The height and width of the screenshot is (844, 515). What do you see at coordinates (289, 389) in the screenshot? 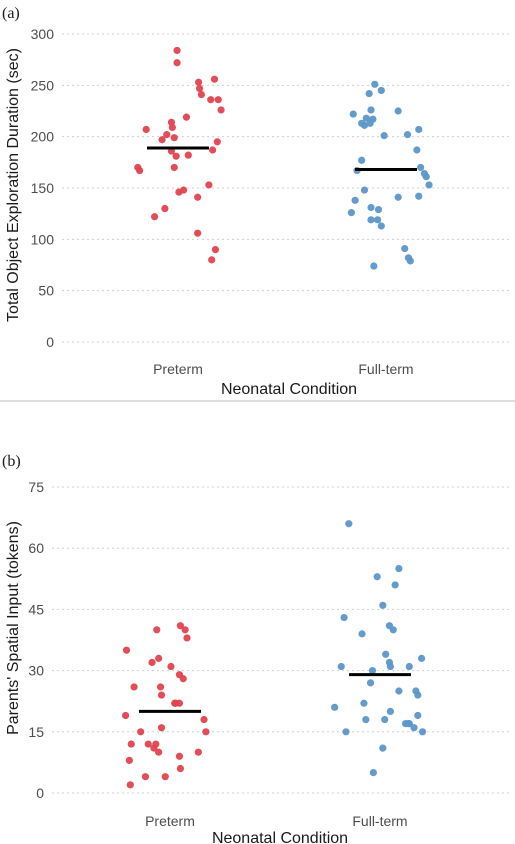
I see `x-axis-title: Neonatal Condition` at bounding box center [289, 389].